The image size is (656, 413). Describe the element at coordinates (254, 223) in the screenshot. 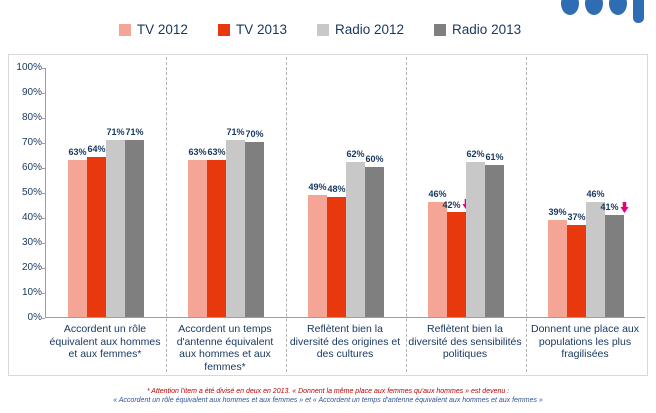

I see `bar-radio-2013: 70%` at that location.